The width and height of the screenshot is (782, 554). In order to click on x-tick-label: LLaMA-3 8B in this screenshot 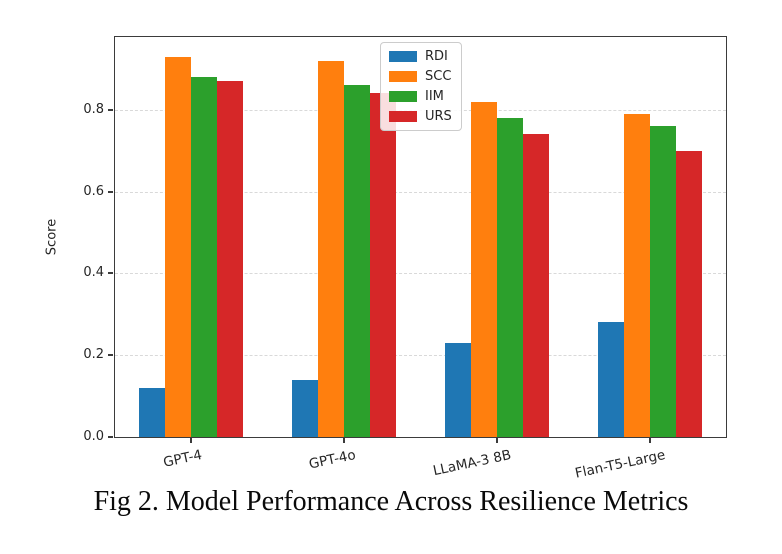, I will do `click(472, 463)`.